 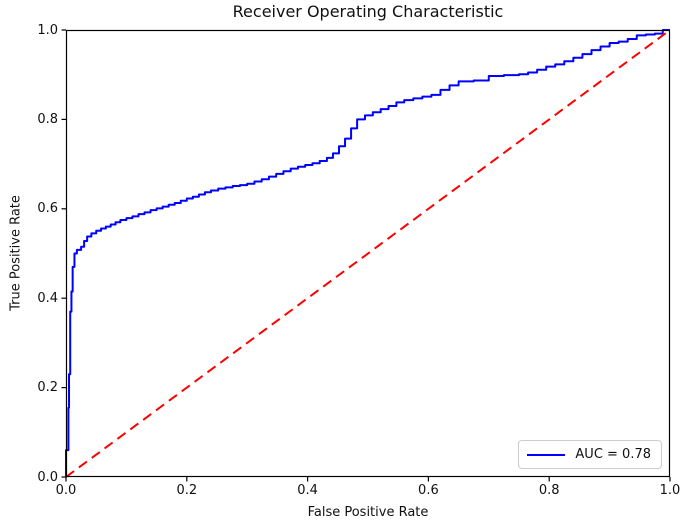 What do you see at coordinates (613, 454) in the screenshot?
I see `legend-label: AUC = 0.78` at bounding box center [613, 454].